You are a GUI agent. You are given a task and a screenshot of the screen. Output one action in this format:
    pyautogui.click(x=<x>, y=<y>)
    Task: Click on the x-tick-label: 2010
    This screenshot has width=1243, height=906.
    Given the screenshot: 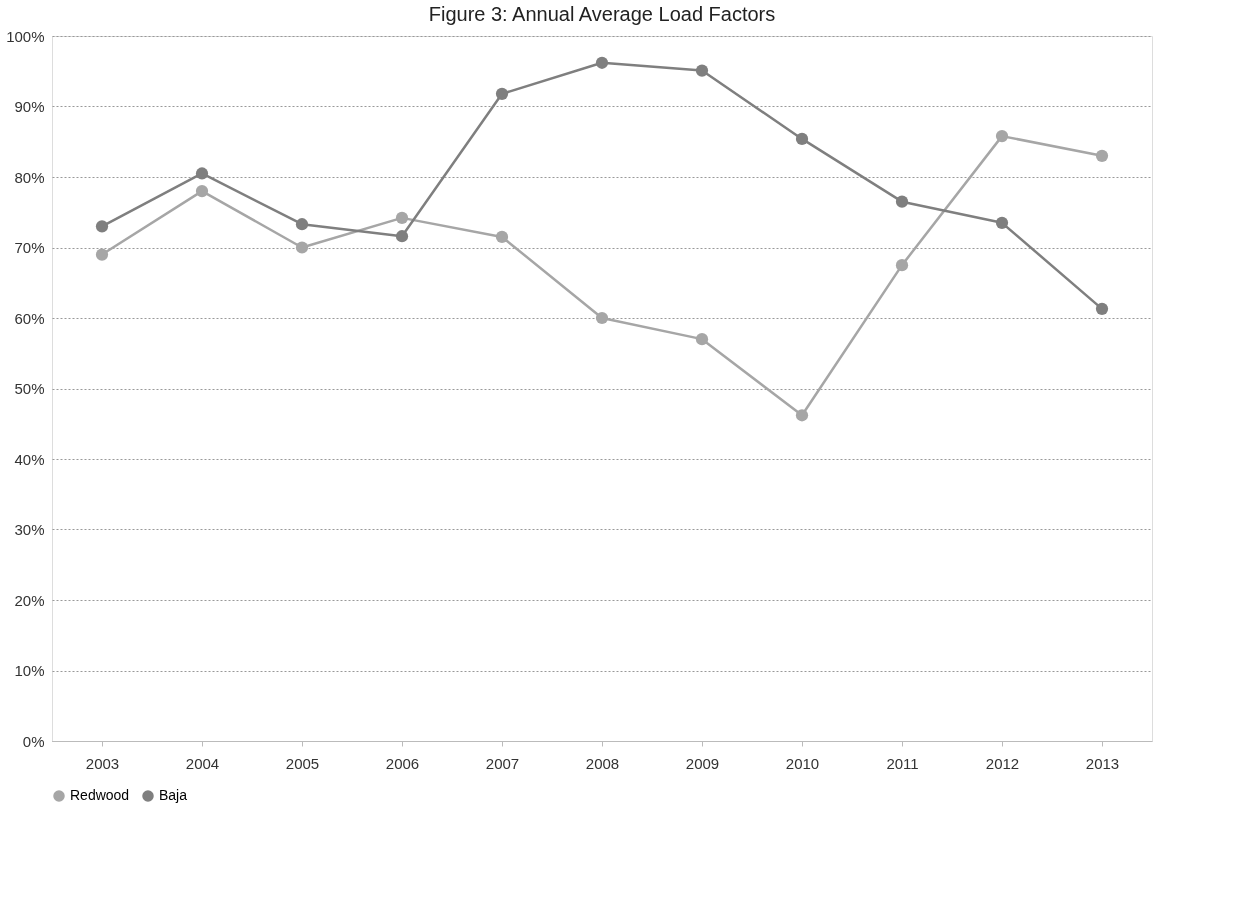 What is the action you would take?
    pyautogui.click(x=802, y=763)
    